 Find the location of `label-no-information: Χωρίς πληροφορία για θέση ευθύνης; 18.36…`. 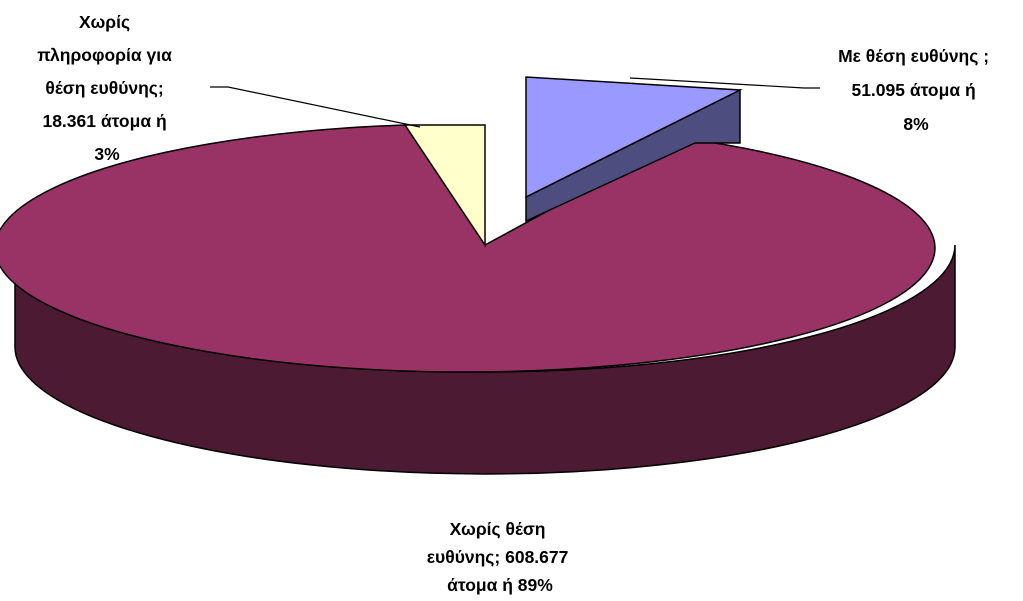

label-no-information: Χωρίς πληροφορία για θέση ευθύνης; 18.36… is located at coordinates (106, 88).